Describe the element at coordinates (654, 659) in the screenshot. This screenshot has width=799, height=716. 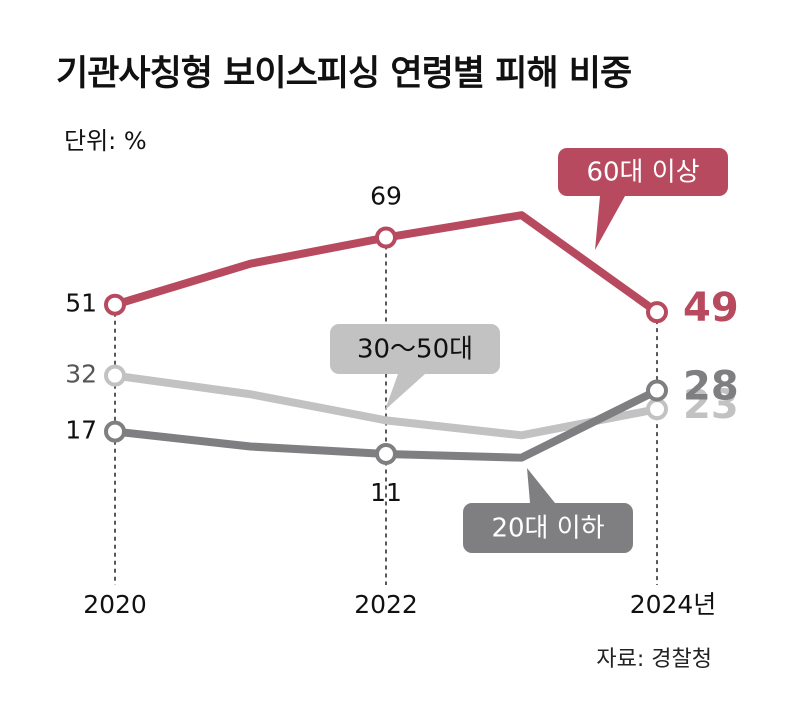
I see `source: 자료: 경찰청` at that location.